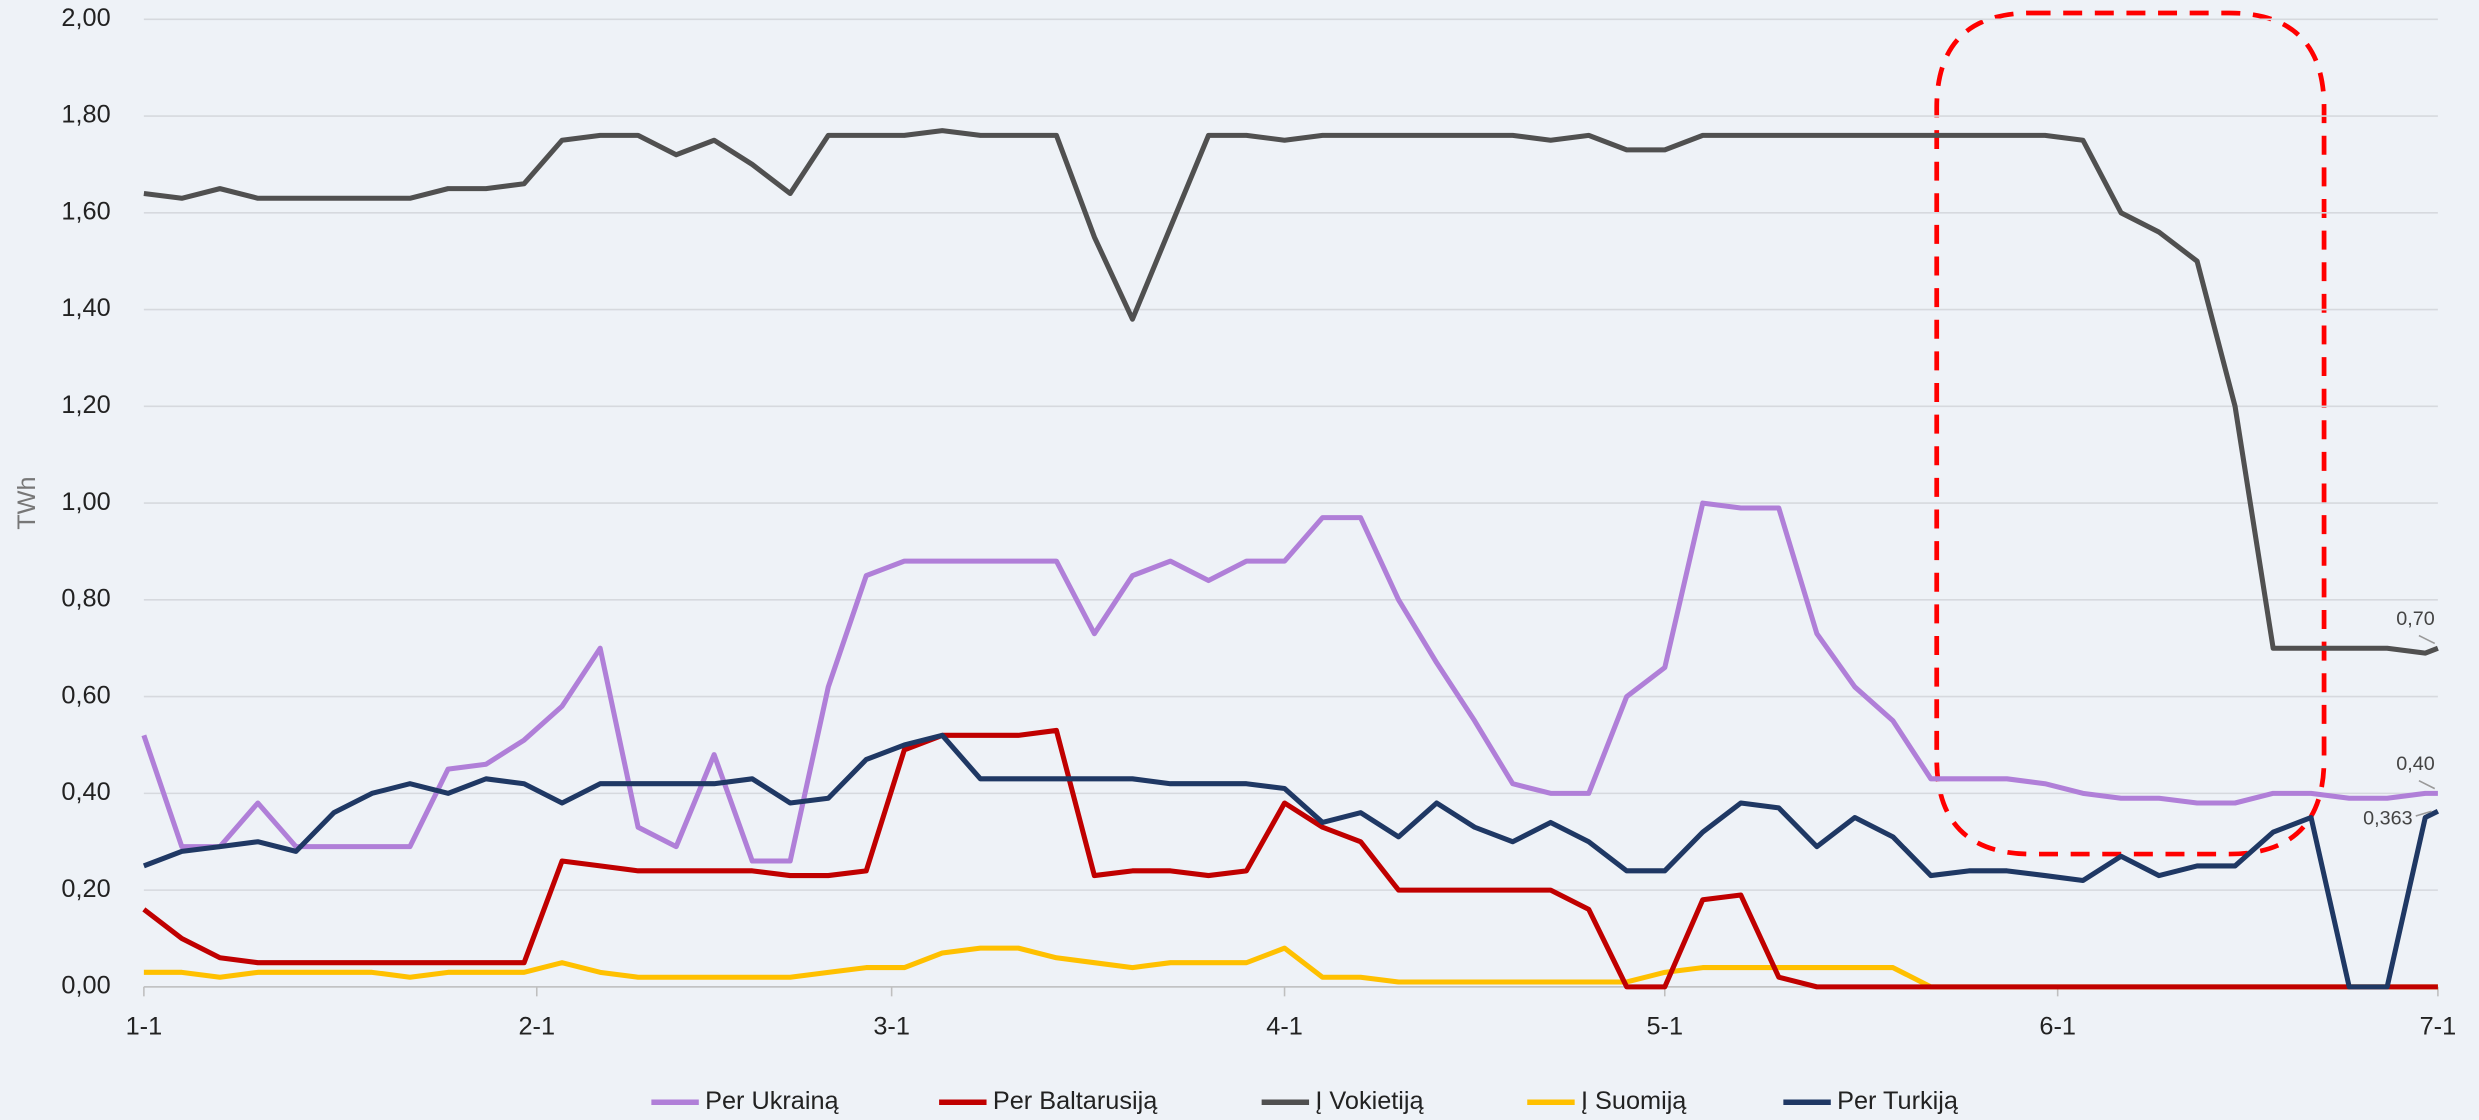  Describe the element at coordinates (85, 212) in the screenshot. I see `y-tick-label: 1,60` at that location.